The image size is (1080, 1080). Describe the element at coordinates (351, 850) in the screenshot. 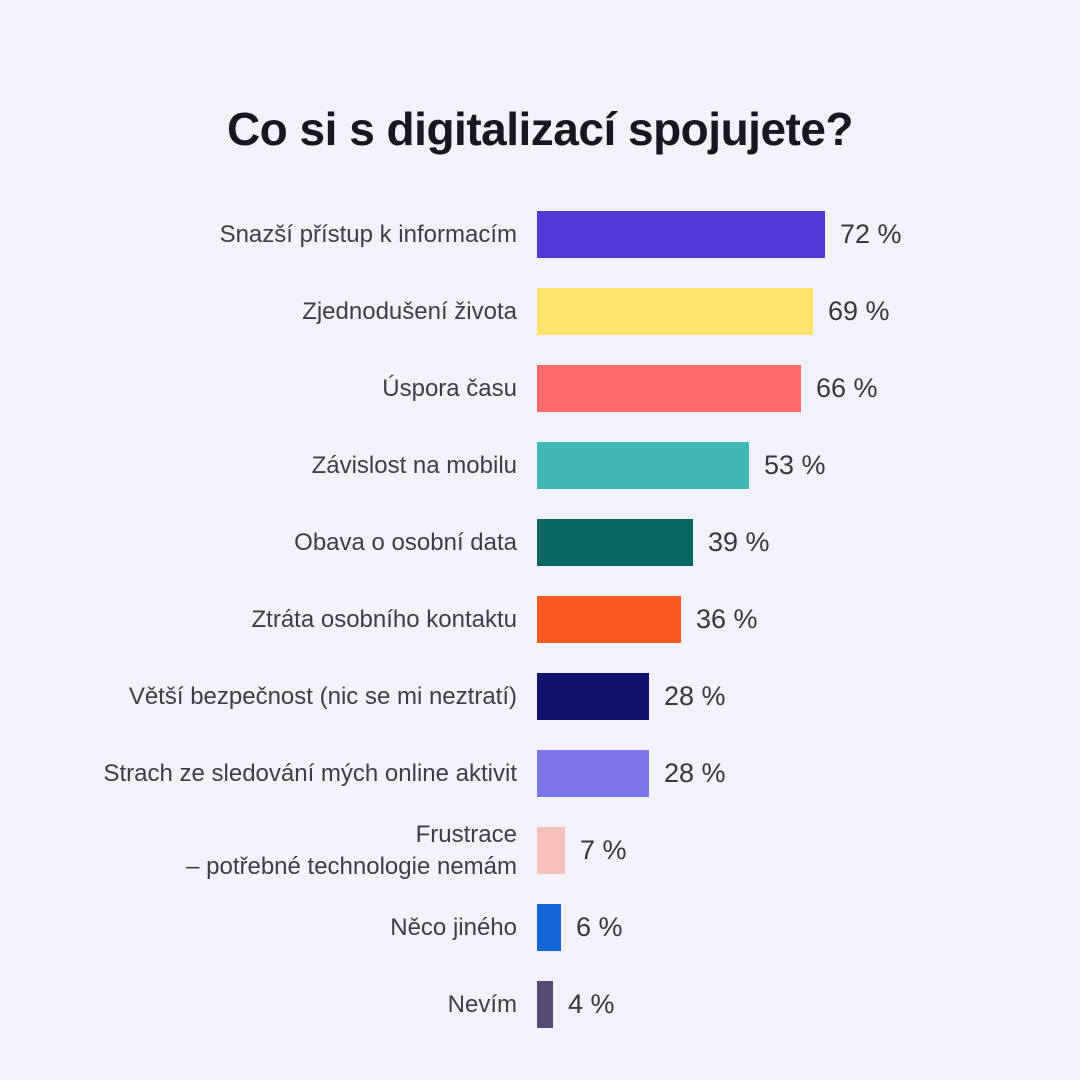

I see `category-label: Frustrace – potřebné technologie nemám` at that location.